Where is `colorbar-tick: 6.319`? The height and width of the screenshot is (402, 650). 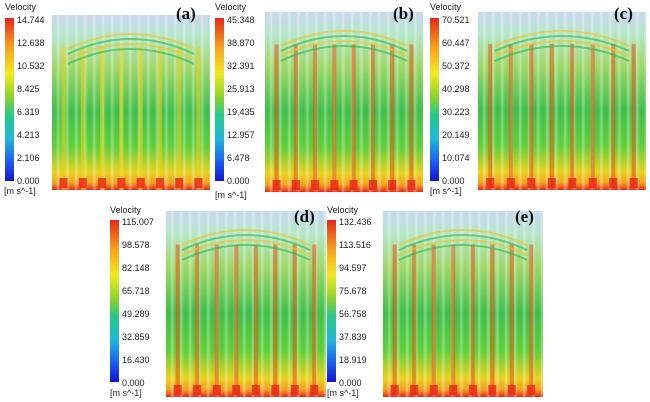 colorbar-tick: 6.319 is located at coordinates (28, 112).